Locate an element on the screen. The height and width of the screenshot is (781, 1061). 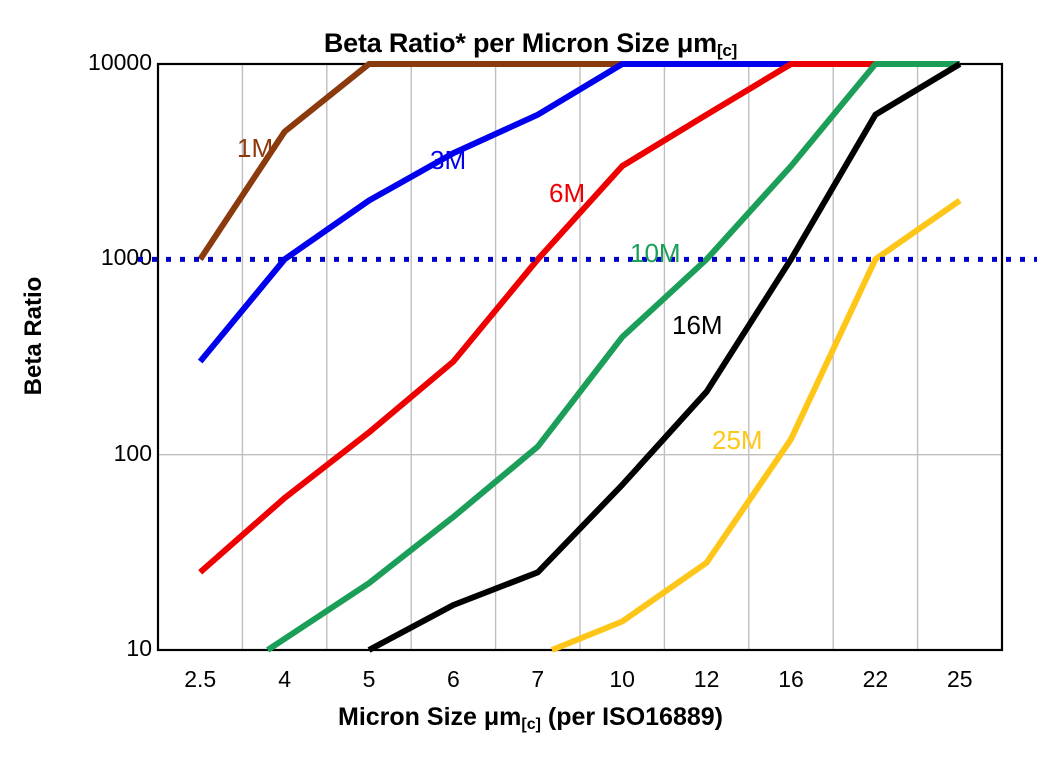
chart-title-main: Beta Ratio* per Micron Size μm is located at coordinates (520, 43).